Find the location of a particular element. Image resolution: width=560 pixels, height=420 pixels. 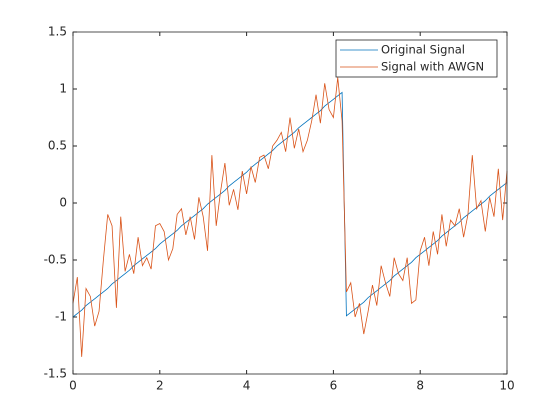

x-tick-label: 4 is located at coordinates (247, 386).